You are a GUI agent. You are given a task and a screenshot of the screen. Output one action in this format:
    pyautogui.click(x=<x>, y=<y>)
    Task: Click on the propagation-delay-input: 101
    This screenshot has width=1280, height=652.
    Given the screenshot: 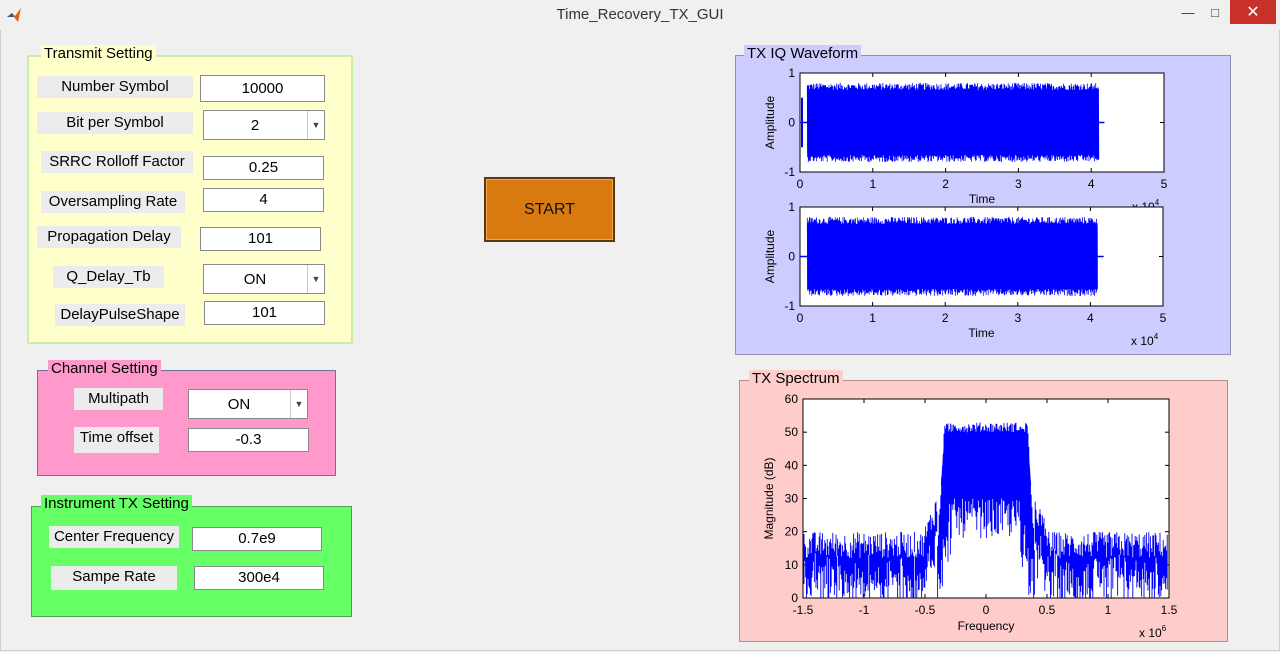 What is the action you would take?
    pyautogui.click(x=260, y=239)
    